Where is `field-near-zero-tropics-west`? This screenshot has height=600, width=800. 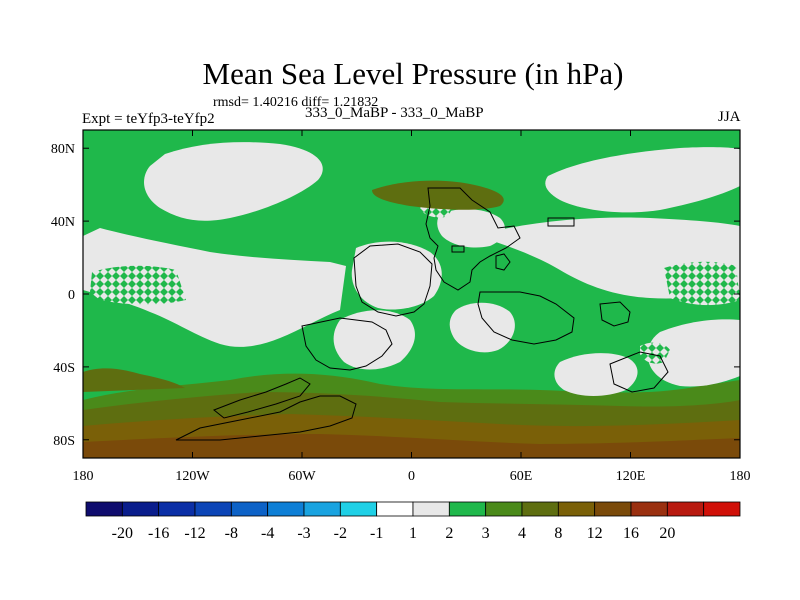 field-near-zero-tropics-west is located at coordinates (214, 287).